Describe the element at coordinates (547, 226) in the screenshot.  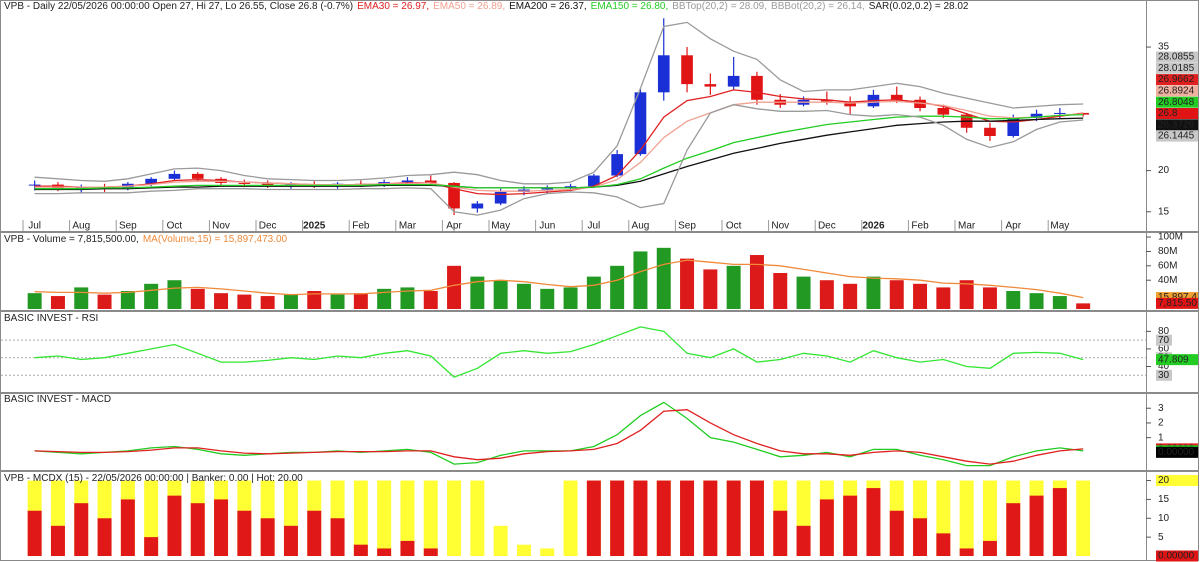
I see `x-tick-label: Jun` at that location.